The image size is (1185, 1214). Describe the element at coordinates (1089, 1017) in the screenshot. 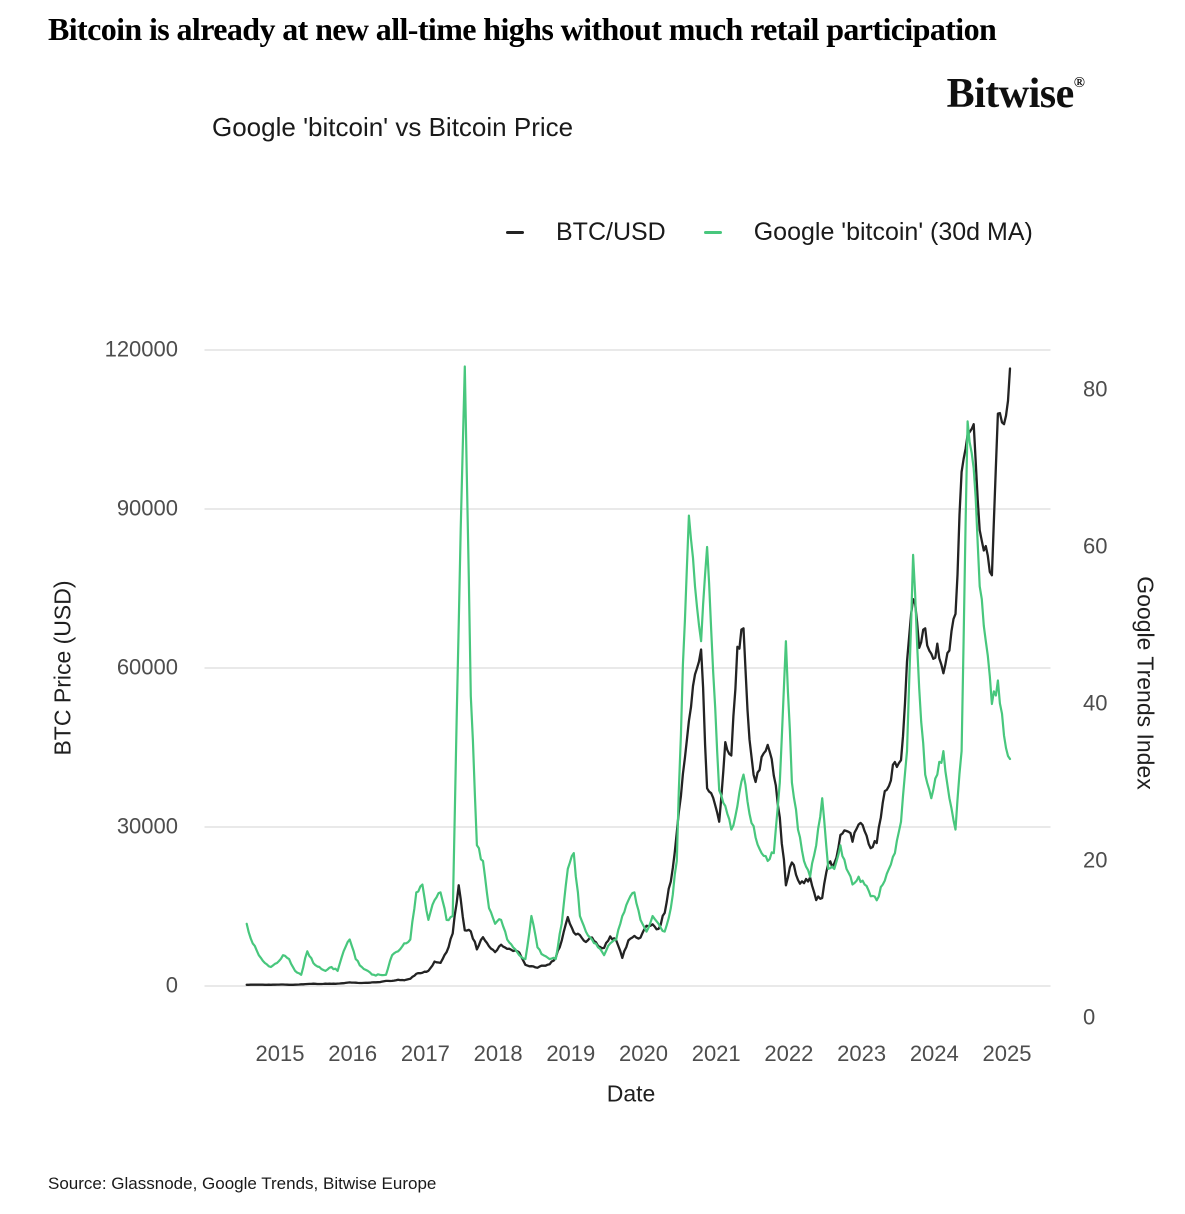

I see `y-axis-right-tick: 0` at that location.